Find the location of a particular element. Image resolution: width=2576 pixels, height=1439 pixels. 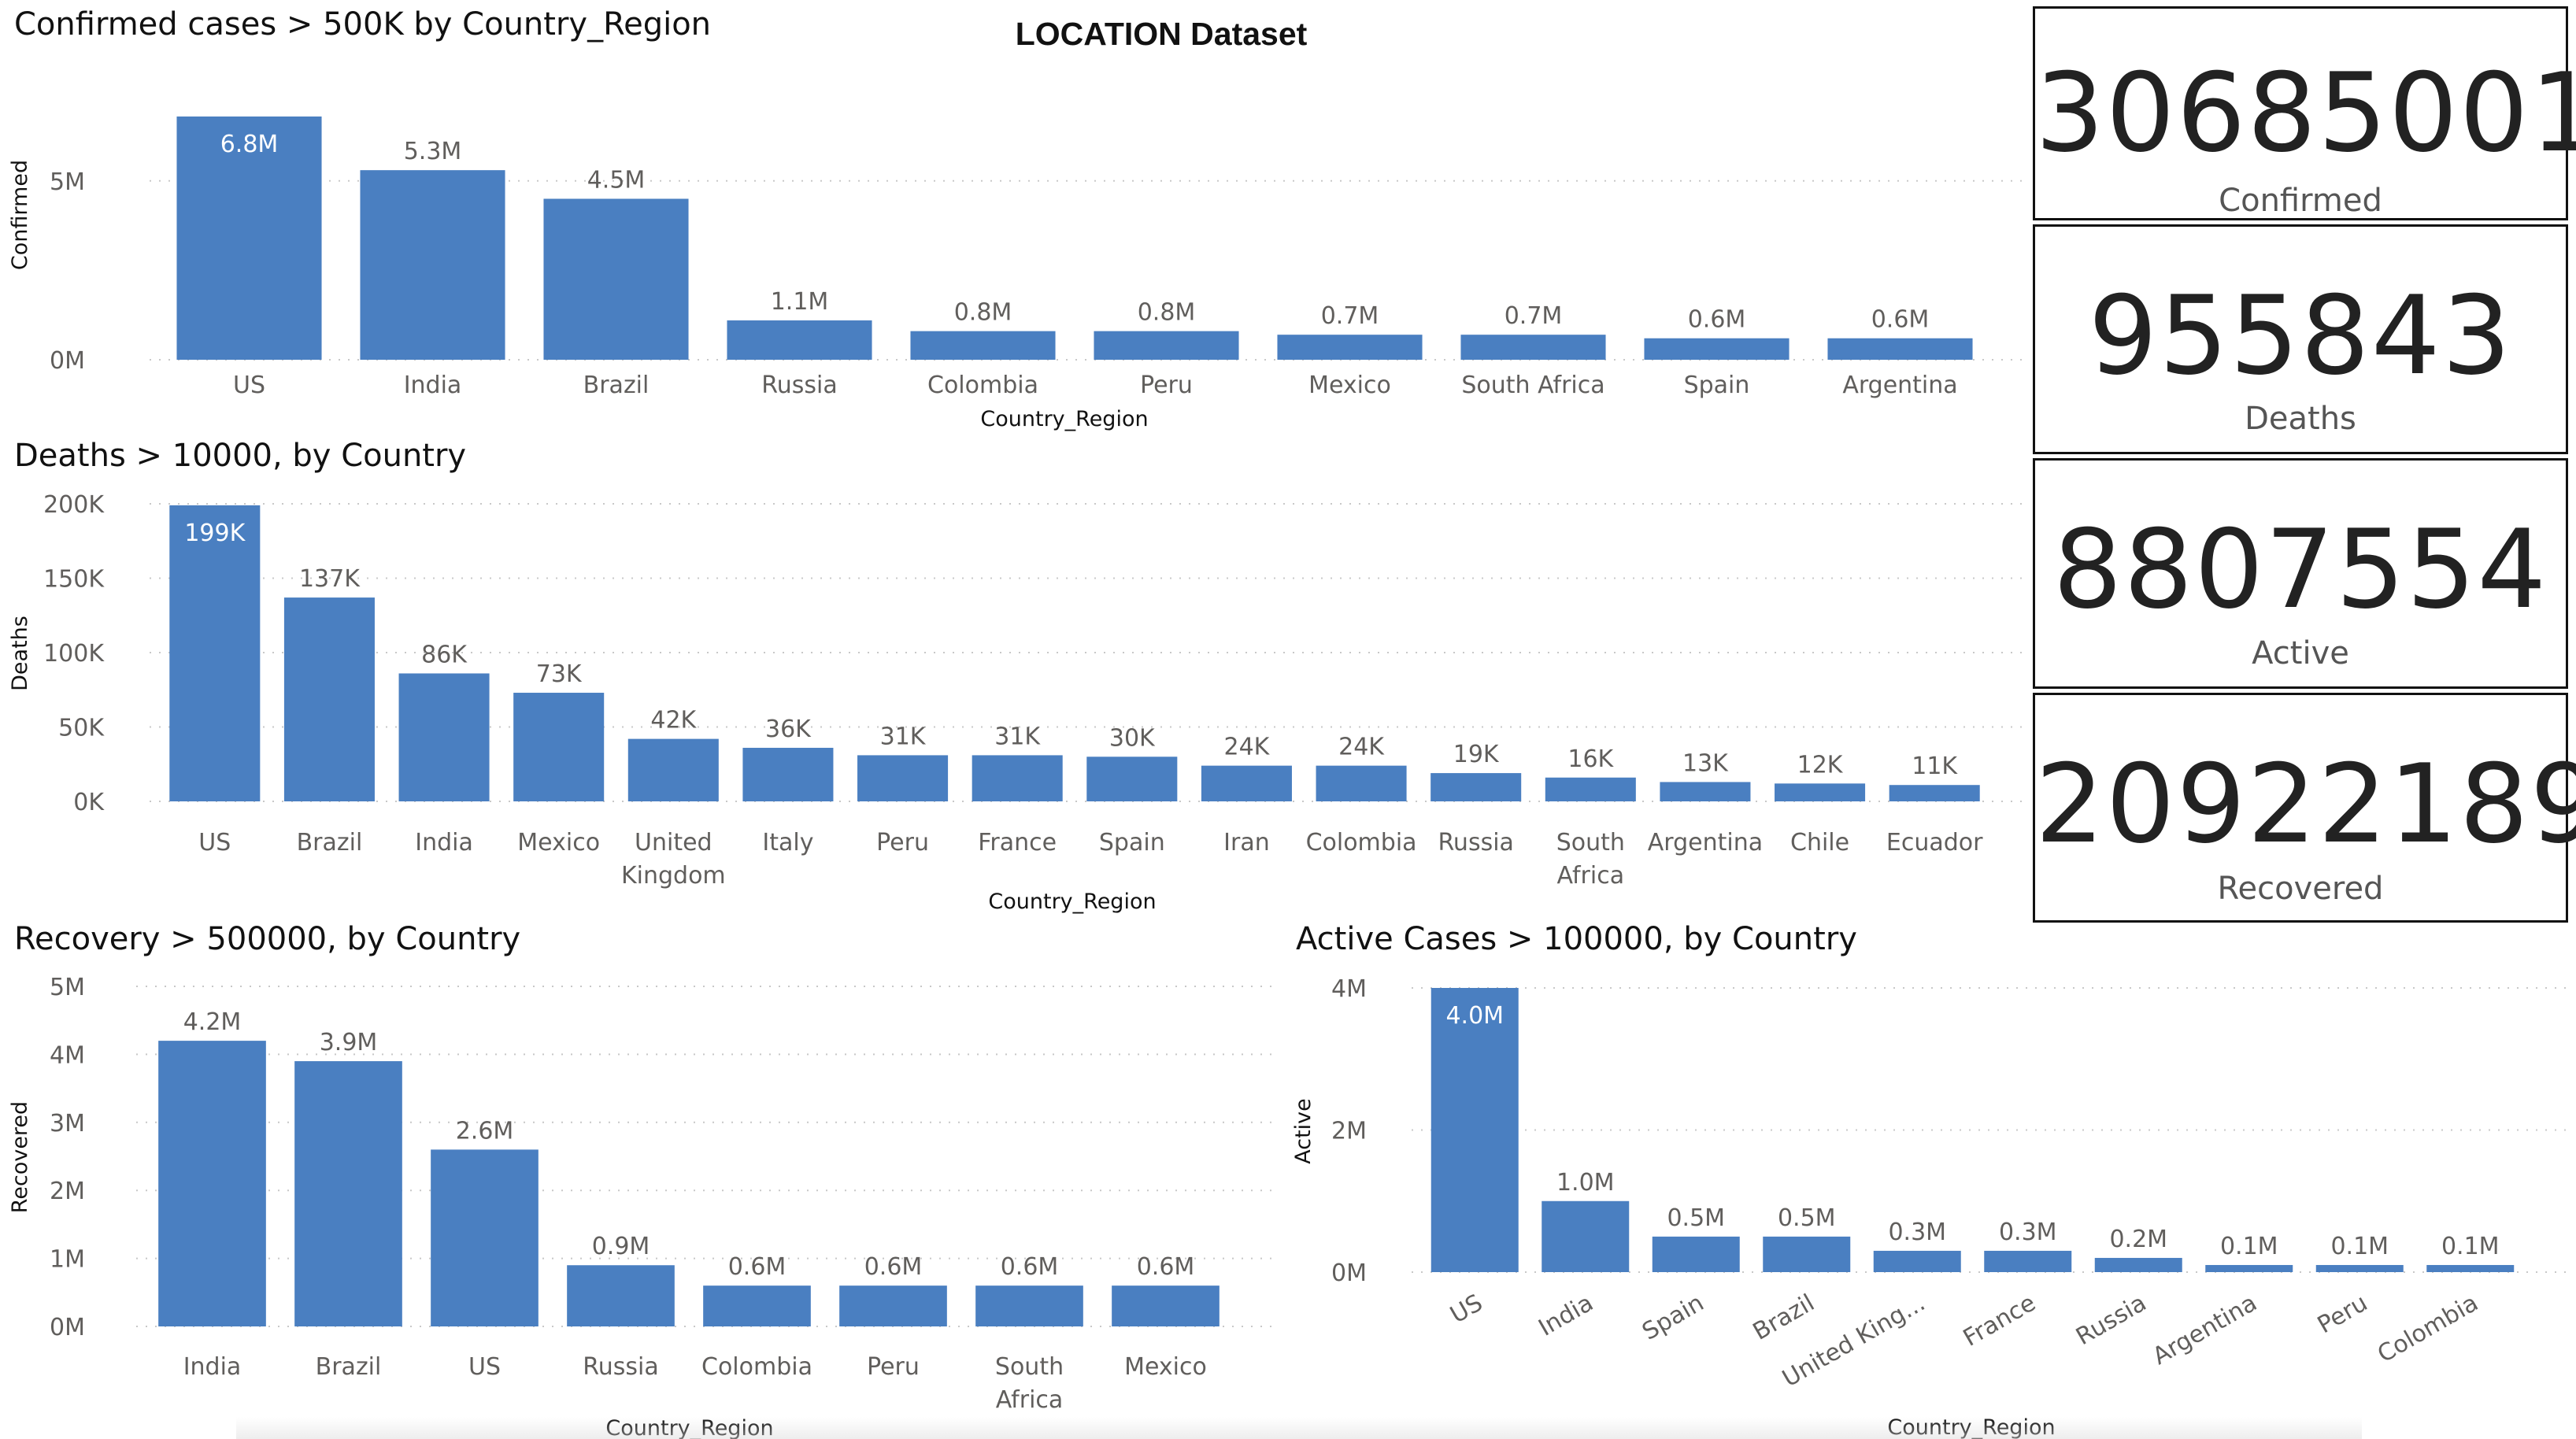

y-tick-label: 150K is located at coordinates (74, 580).